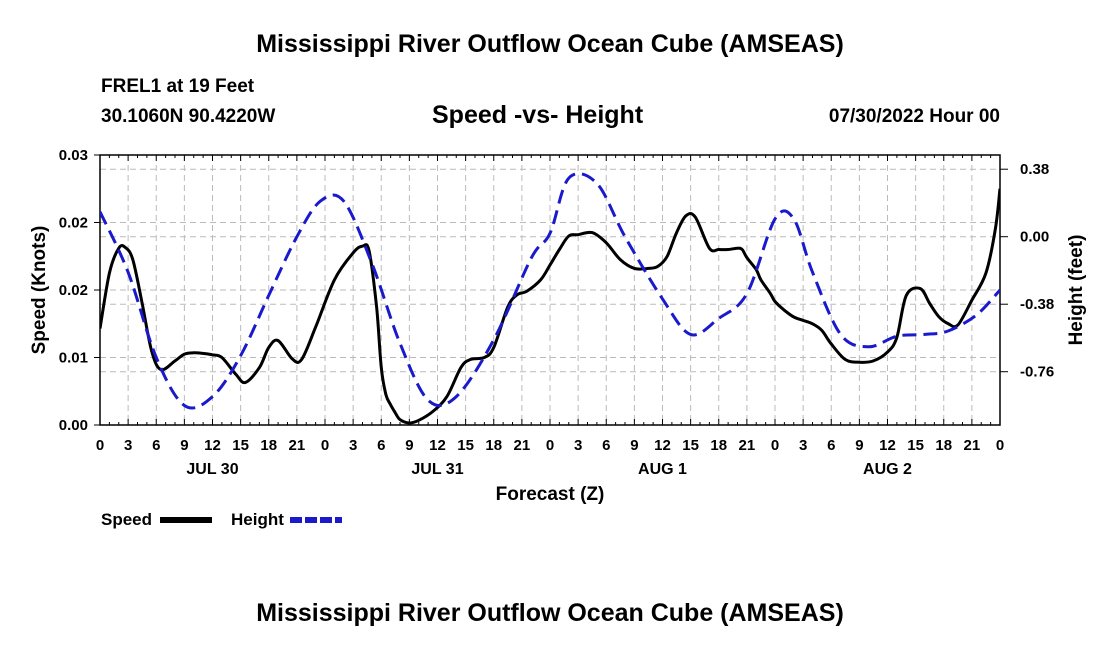  What do you see at coordinates (1034, 169) in the screenshot?
I see `y2-tick-label: 0.38` at bounding box center [1034, 169].